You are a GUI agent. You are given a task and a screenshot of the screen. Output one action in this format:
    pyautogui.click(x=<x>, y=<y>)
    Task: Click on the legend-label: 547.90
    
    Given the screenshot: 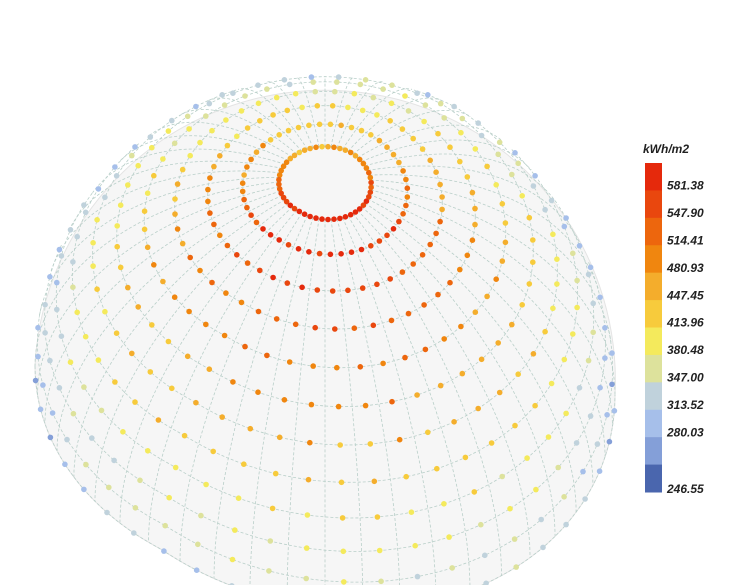 What is the action you would take?
    pyautogui.click(x=685, y=213)
    